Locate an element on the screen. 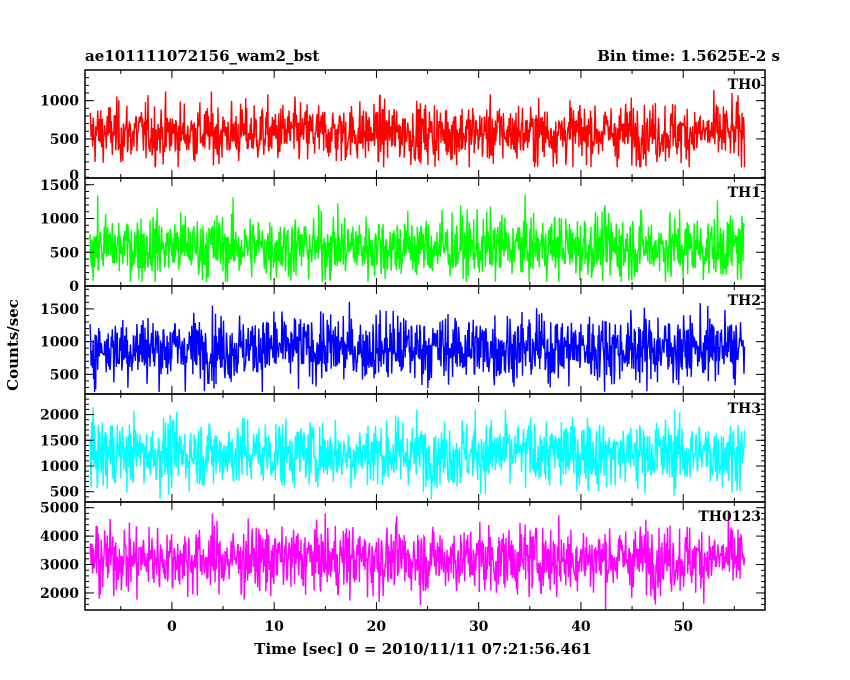  x-tick-label: 40 is located at coordinates (581, 627).